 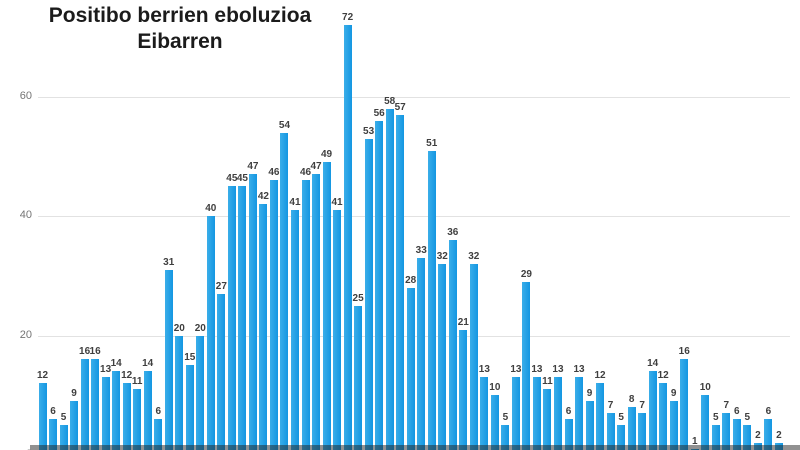 I want to click on bar-value-label-53: 9, so click(x=589, y=394).